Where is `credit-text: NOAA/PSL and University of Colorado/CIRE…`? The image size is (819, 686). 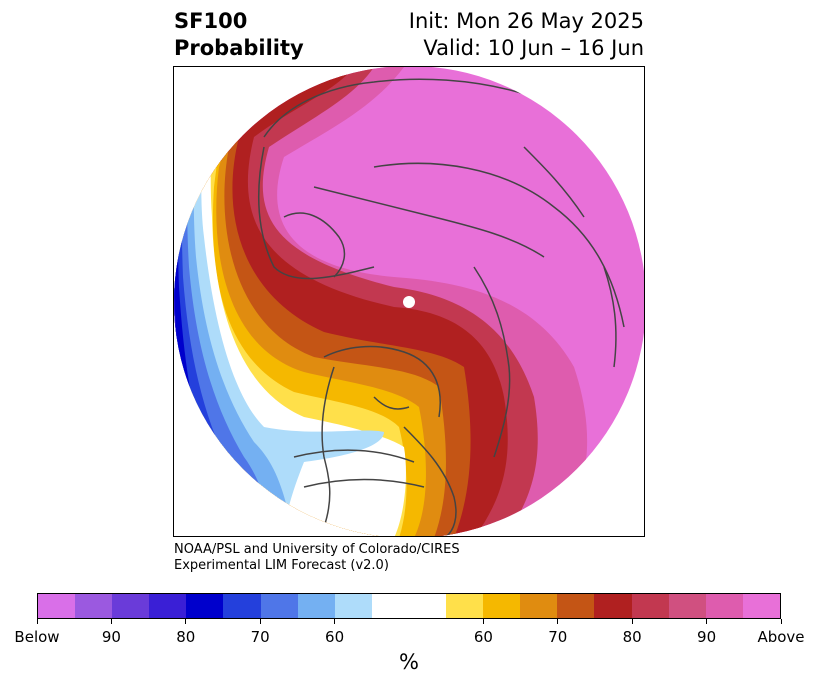 credit-text: NOAA/PSL and University of Colorado/CIRE… is located at coordinates (317, 558).